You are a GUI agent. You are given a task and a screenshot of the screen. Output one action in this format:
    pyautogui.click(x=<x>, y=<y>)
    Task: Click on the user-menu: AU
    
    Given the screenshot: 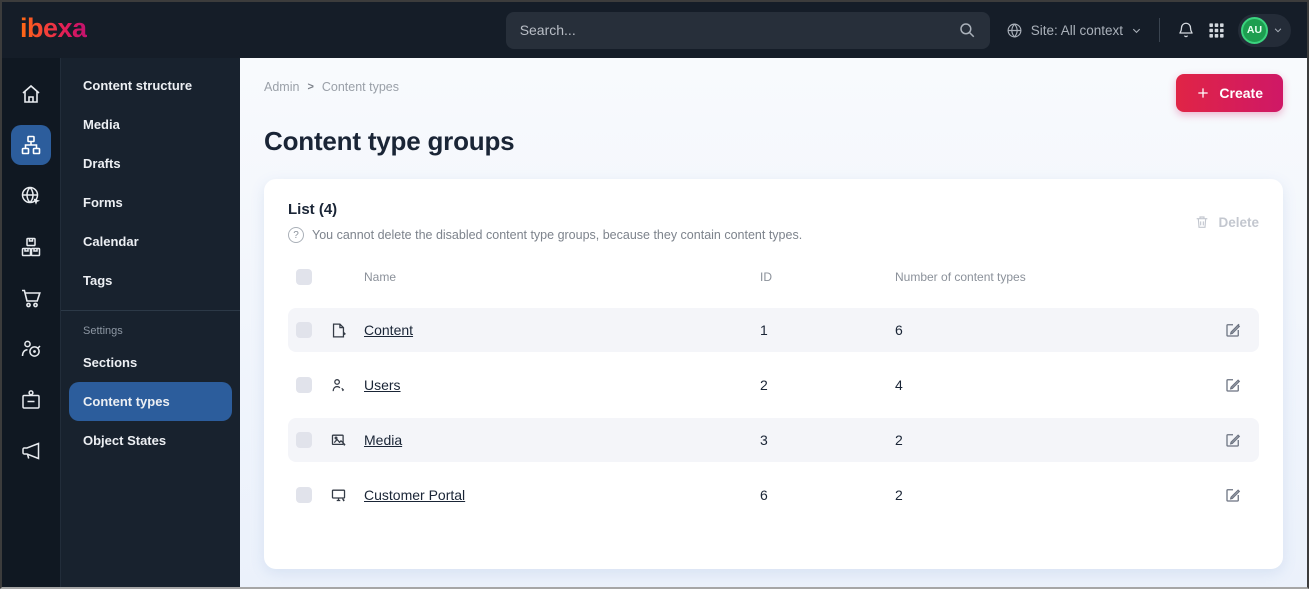 What is the action you would take?
    pyautogui.click(x=1264, y=30)
    